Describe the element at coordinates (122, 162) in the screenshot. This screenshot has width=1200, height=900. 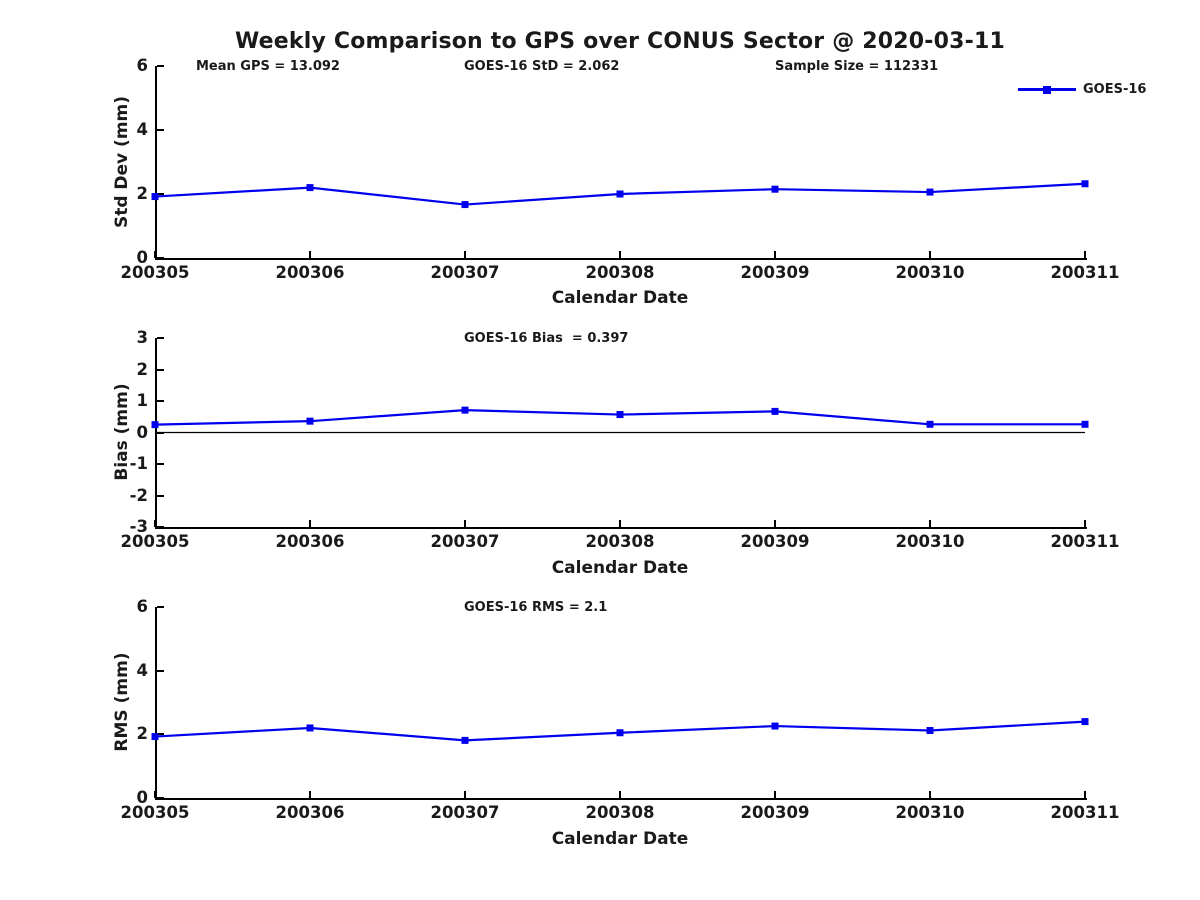
I see `y-axis-label-std-dev: Std Dev (mm)` at that location.